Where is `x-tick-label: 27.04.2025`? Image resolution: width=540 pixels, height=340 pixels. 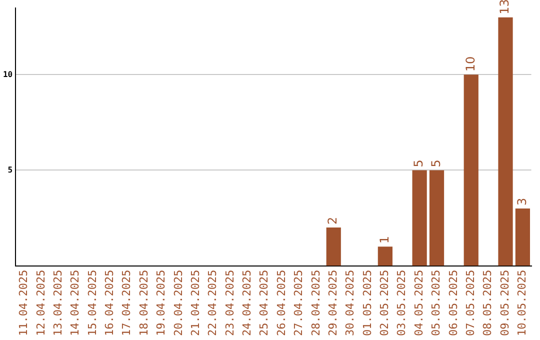 x-tick-label: 27.04.2025 is located at coordinates (299, 303).